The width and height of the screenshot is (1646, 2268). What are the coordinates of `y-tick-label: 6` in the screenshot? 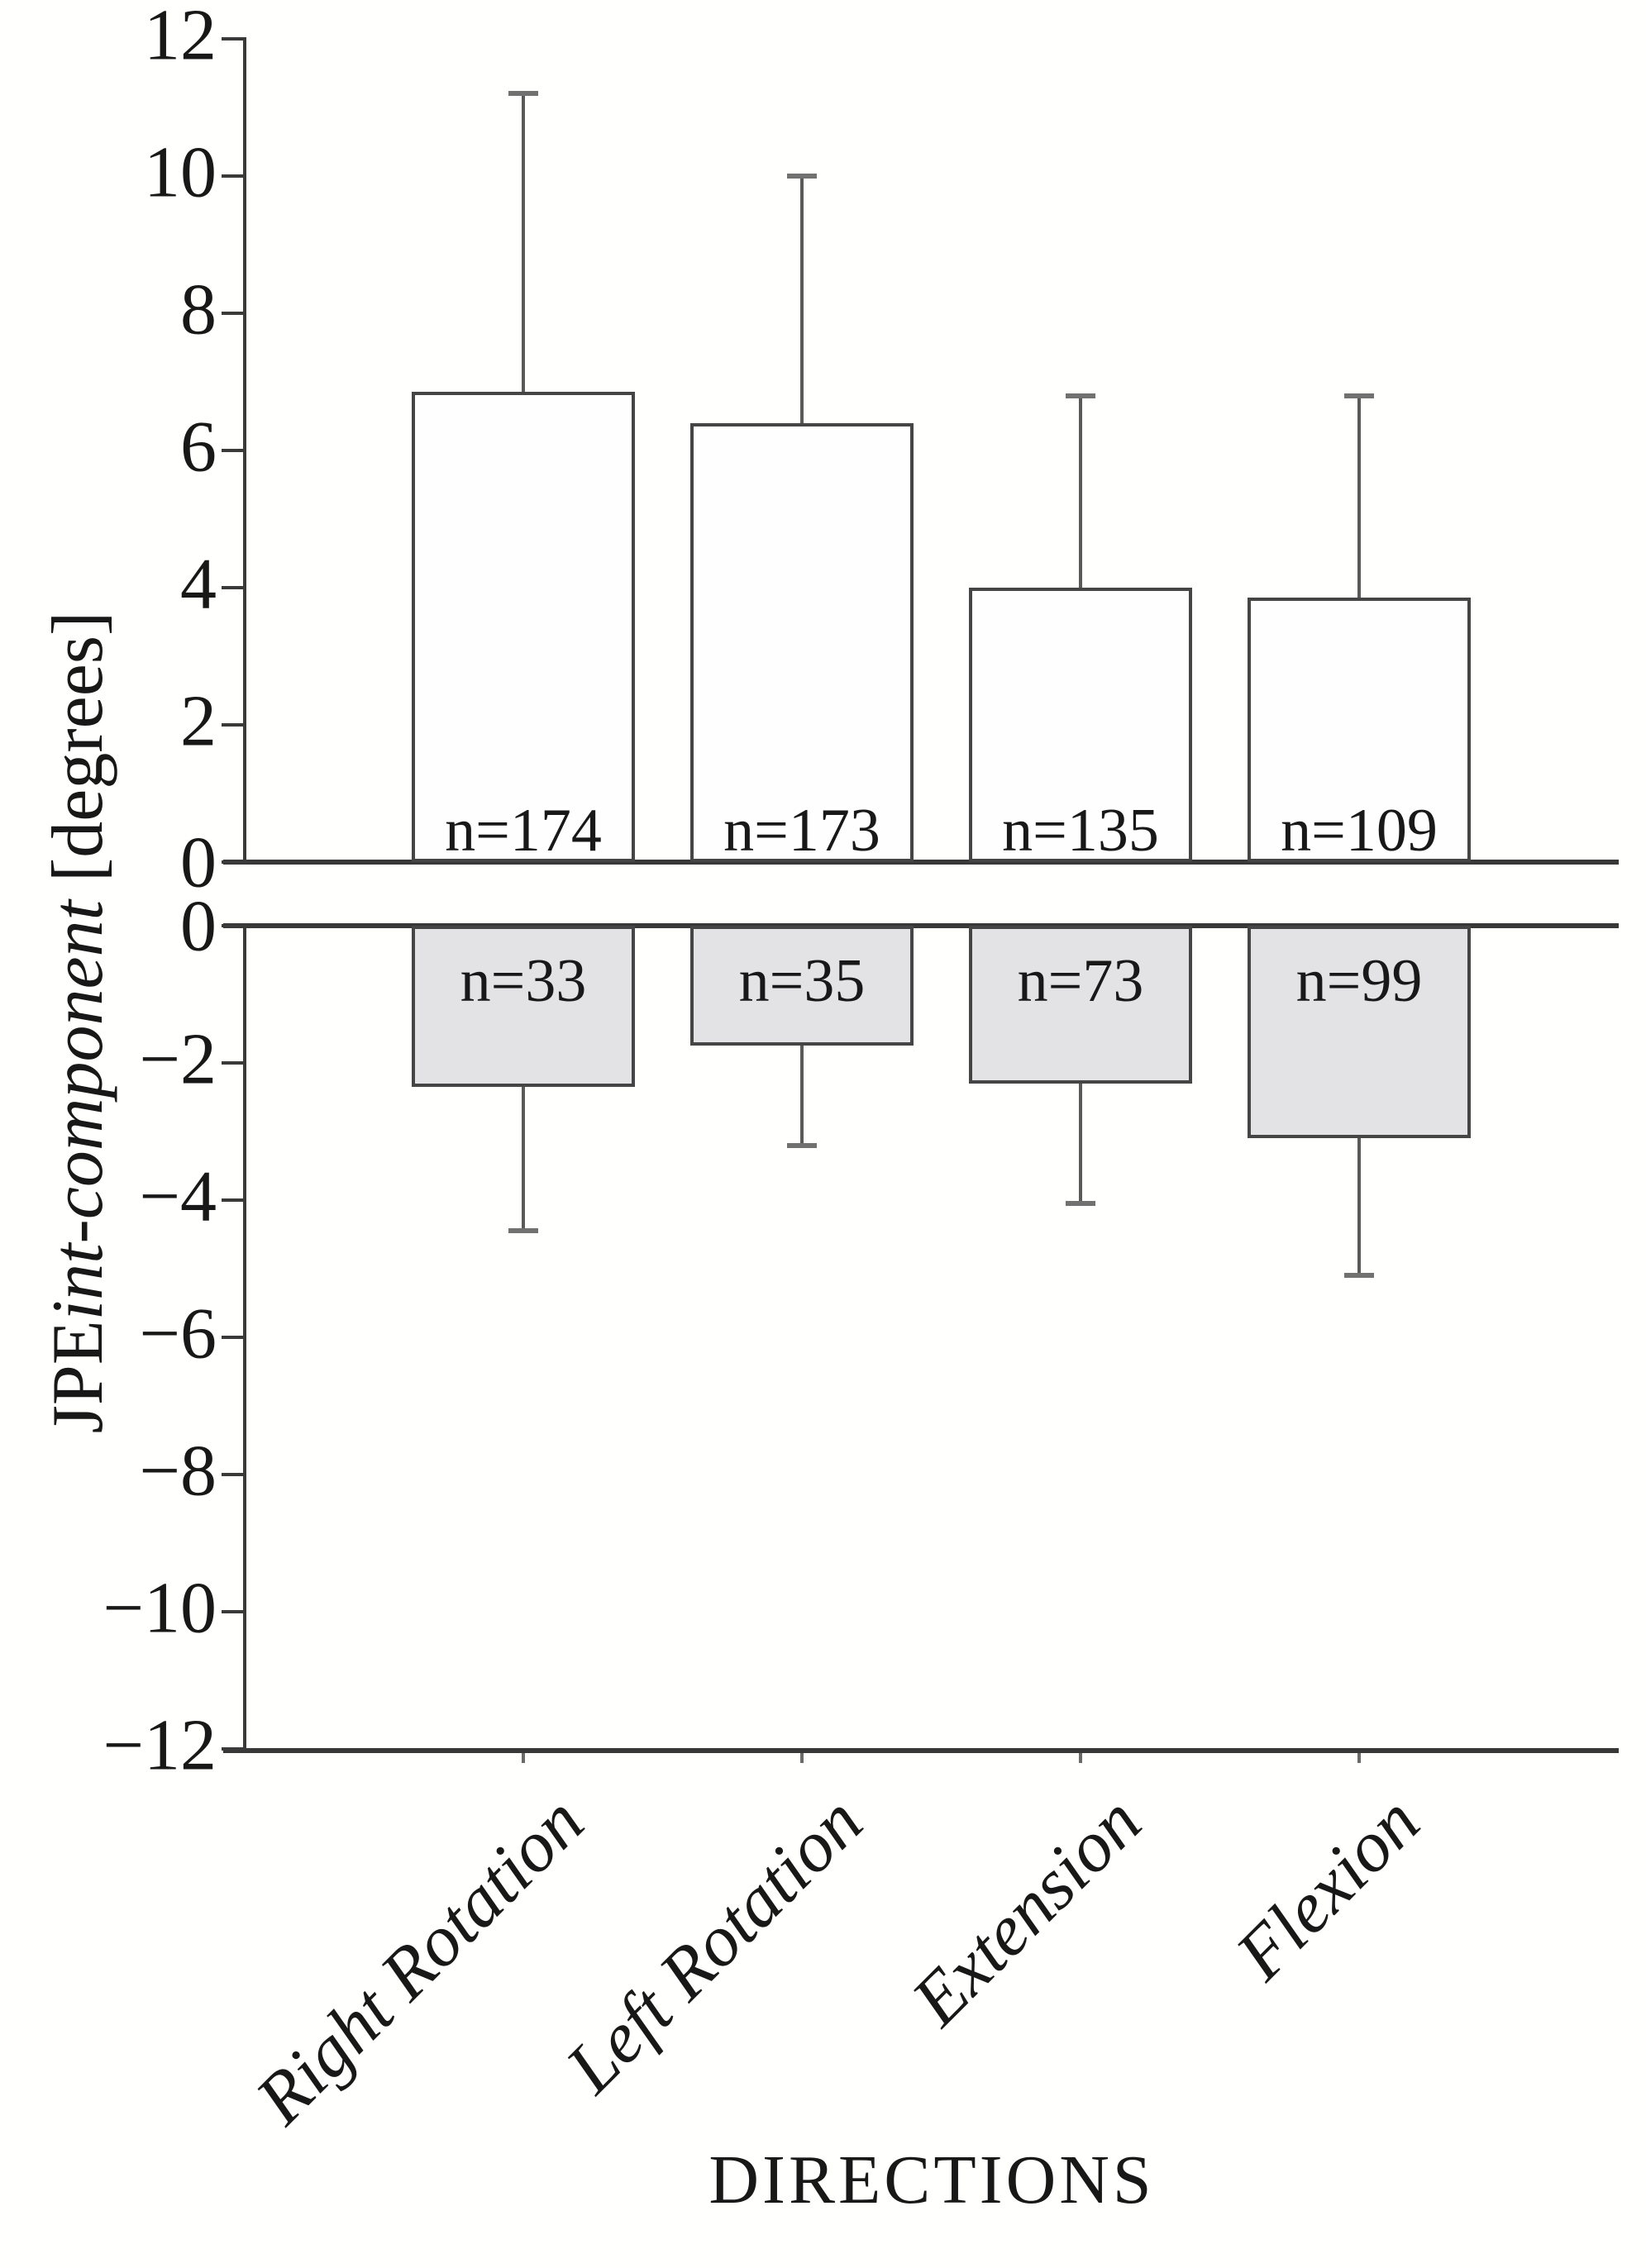 It's located at (198, 447).